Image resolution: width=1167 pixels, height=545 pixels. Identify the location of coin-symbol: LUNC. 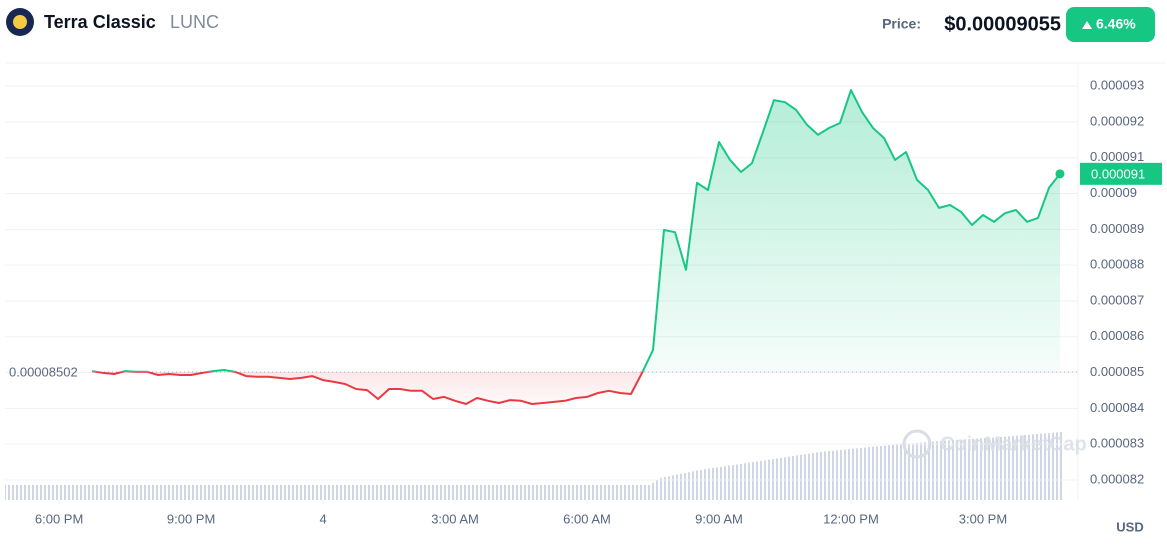
(194, 22).